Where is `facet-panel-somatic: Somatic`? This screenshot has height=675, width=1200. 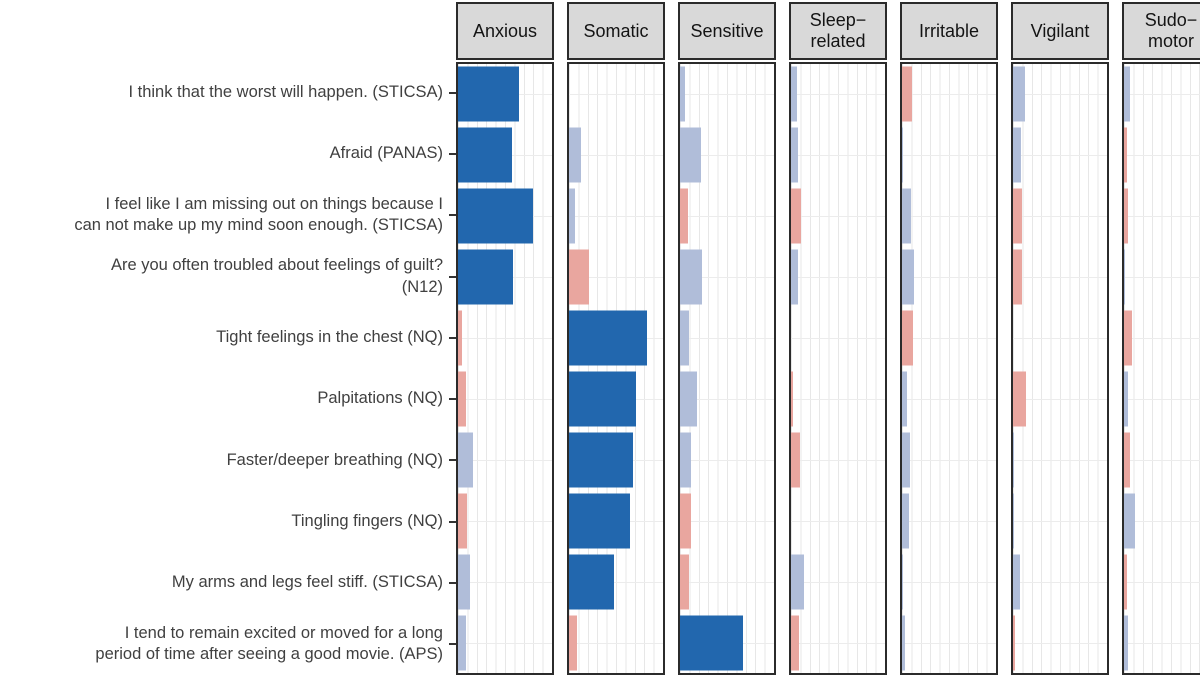 facet-panel-somatic: Somatic is located at coordinates (616, 337).